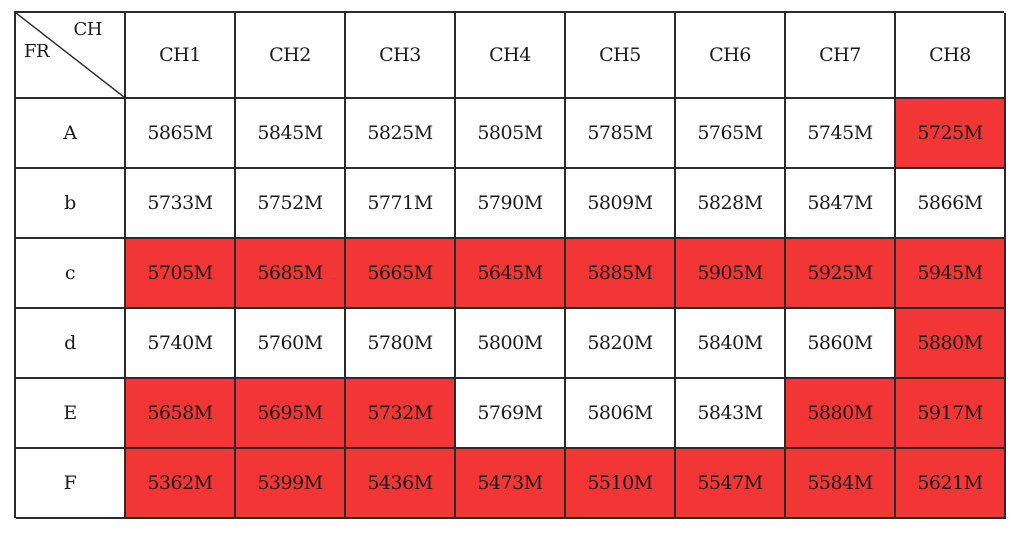  What do you see at coordinates (621, 344) in the screenshot?
I see `frequency-cell: 5820M` at bounding box center [621, 344].